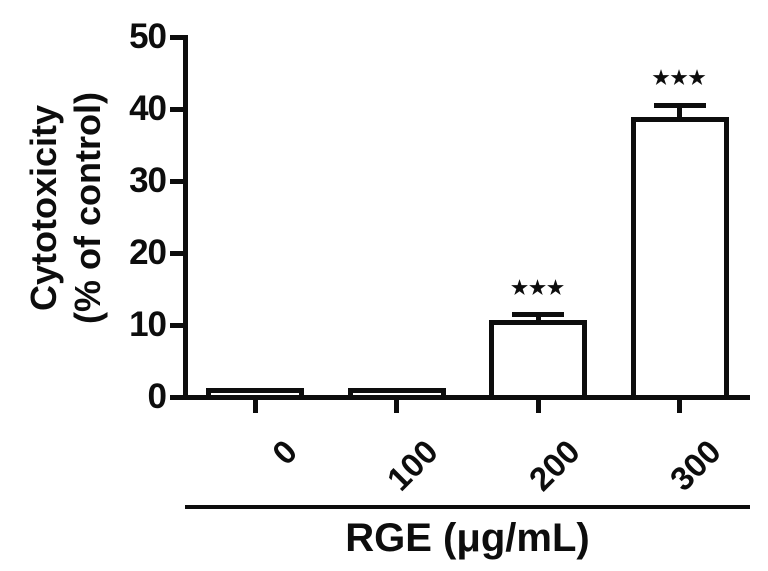 This screenshot has width=768, height=571. Describe the element at coordinates (679, 79) in the screenshot. I see `significance-marker-300: ★★★` at that location.